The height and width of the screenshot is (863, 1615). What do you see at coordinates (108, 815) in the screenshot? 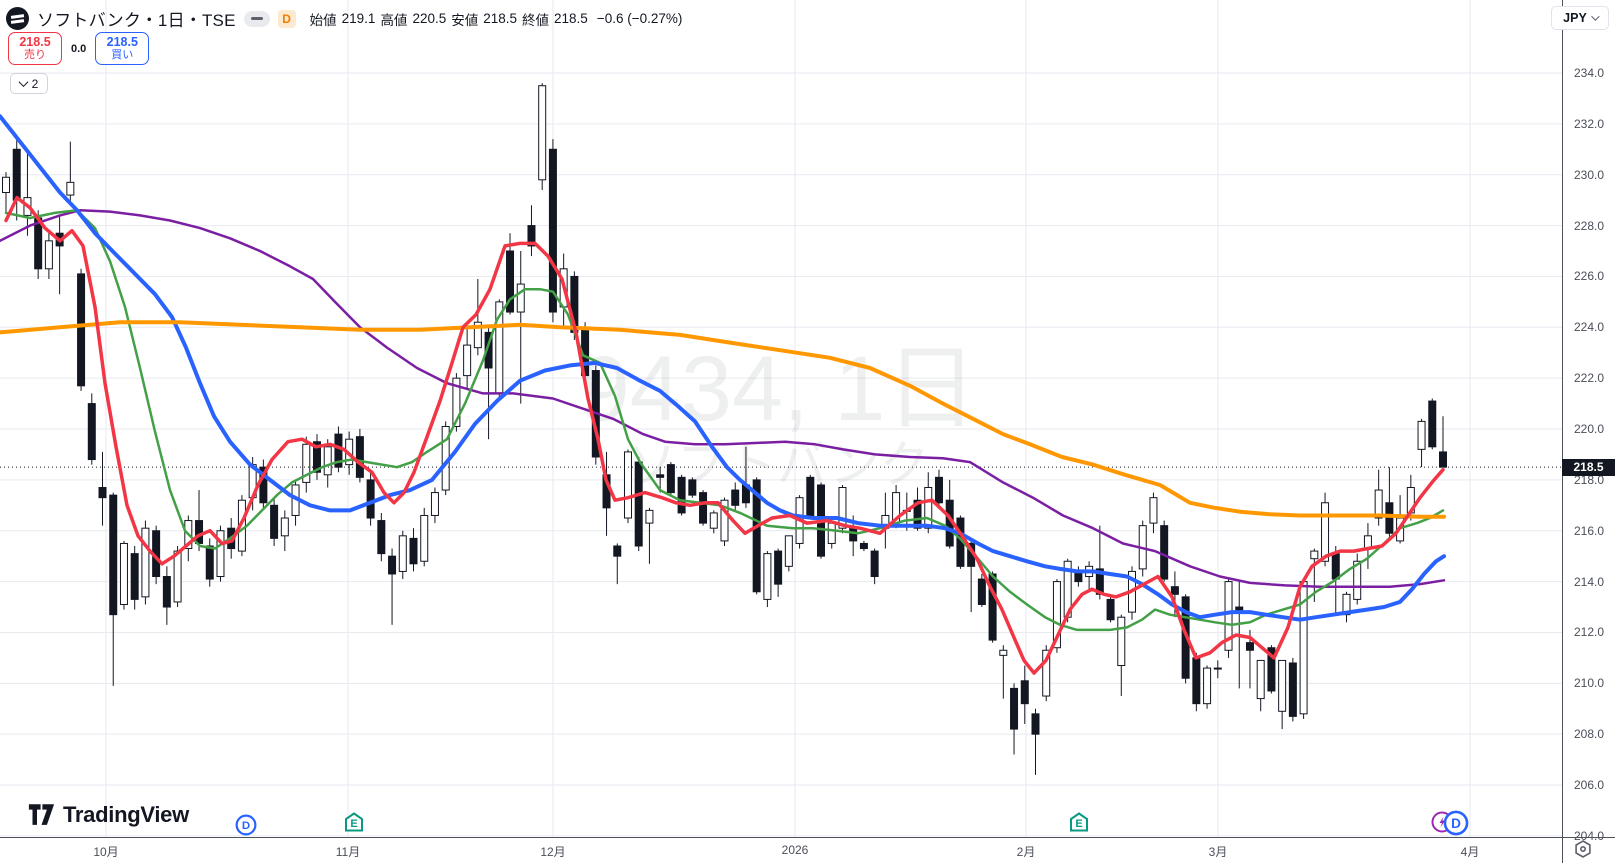
I see `tradingview-branding: TradingView` at bounding box center [108, 815].